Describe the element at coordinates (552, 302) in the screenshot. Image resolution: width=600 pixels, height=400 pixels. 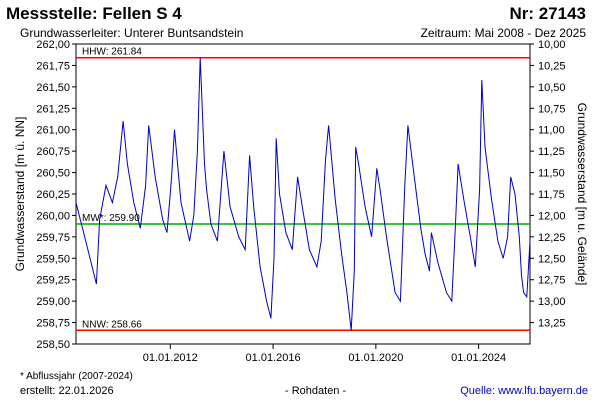
I see `y2-tick-label: 13,00` at that location.